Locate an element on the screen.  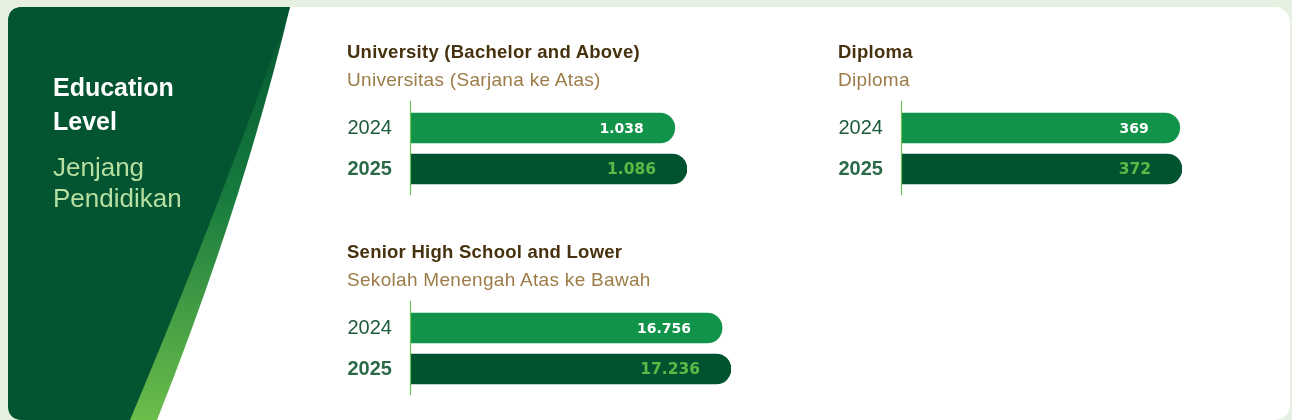
chart-title: University (Bachelor and Above) is located at coordinates (493, 52).